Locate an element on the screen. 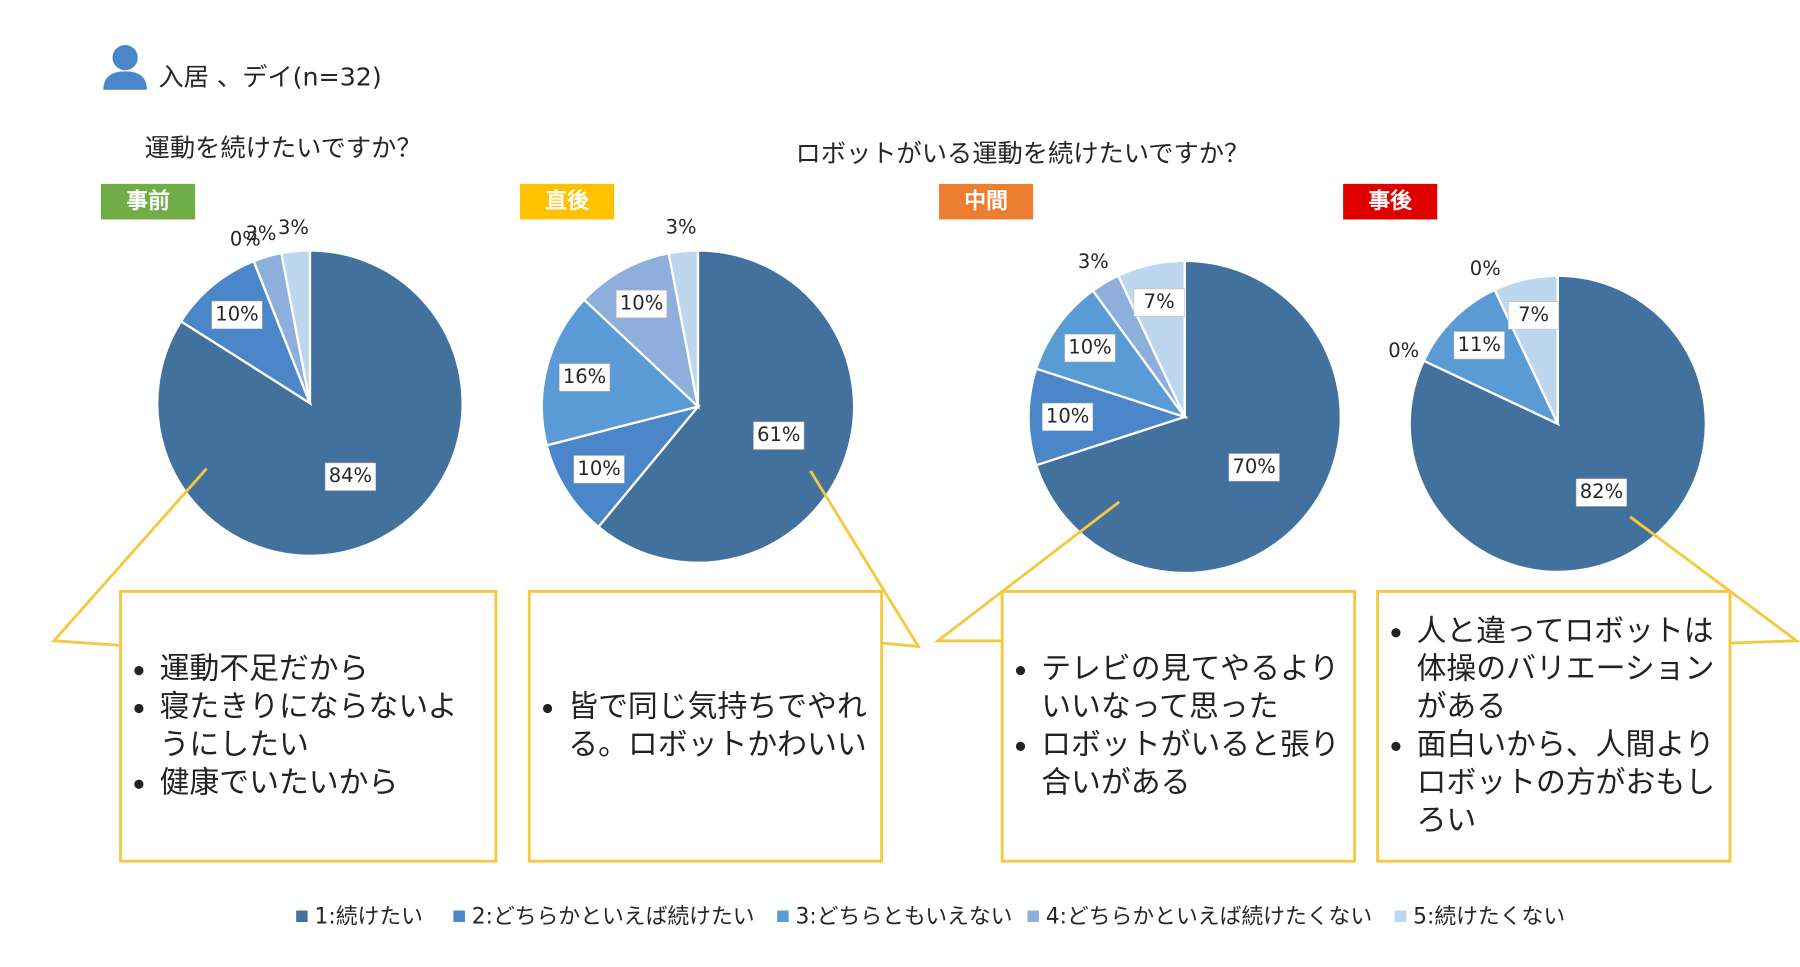 The image size is (1800, 967). comment-item: 皆で同じ気持ちでやれる。ロボットかわいい is located at coordinates (720, 726).